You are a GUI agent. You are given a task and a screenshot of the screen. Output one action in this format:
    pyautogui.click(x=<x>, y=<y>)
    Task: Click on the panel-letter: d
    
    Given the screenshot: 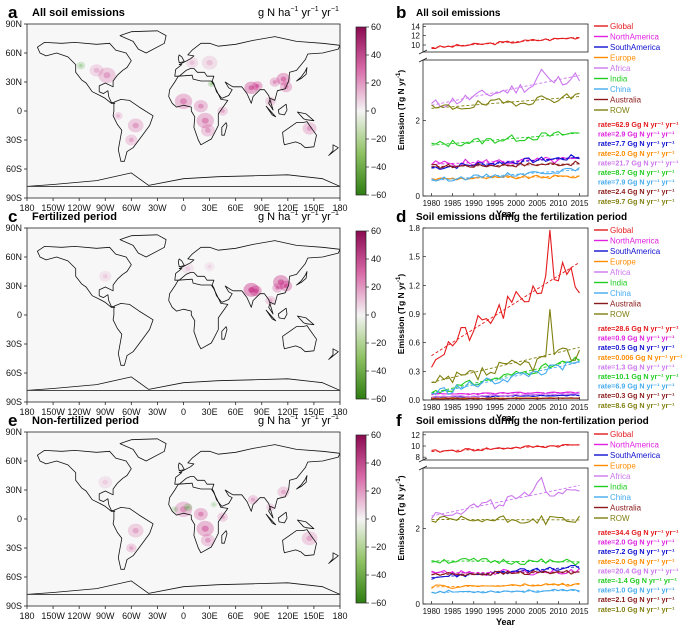 What is the action you would take?
    pyautogui.click(x=401, y=216)
    